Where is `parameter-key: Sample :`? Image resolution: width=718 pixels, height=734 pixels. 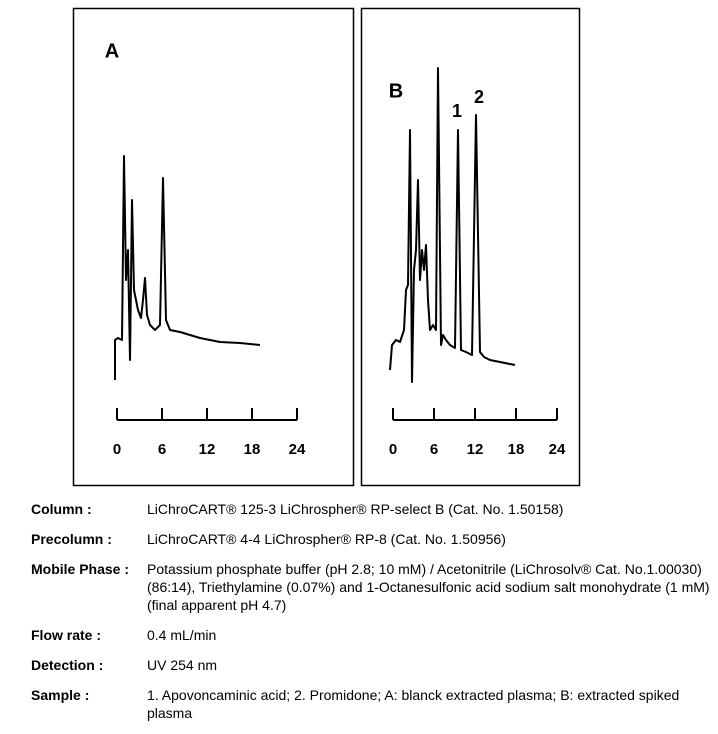
parameter-key: Sample : is located at coordinates (60, 695).